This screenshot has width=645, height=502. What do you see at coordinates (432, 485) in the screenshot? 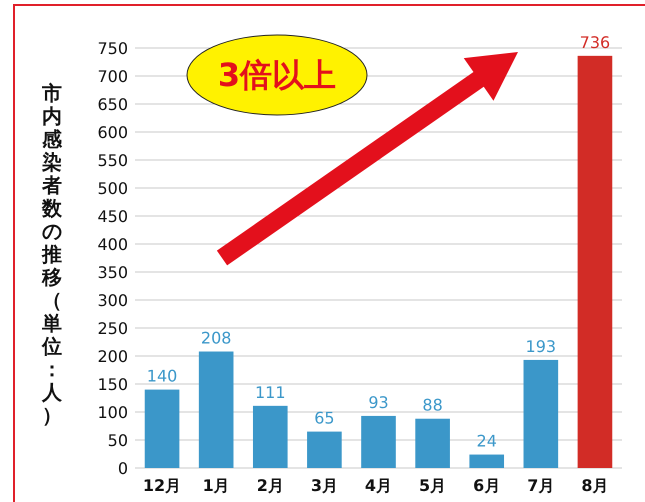
I see `x-tick-label: 5月` at bounding box center [432, 485].